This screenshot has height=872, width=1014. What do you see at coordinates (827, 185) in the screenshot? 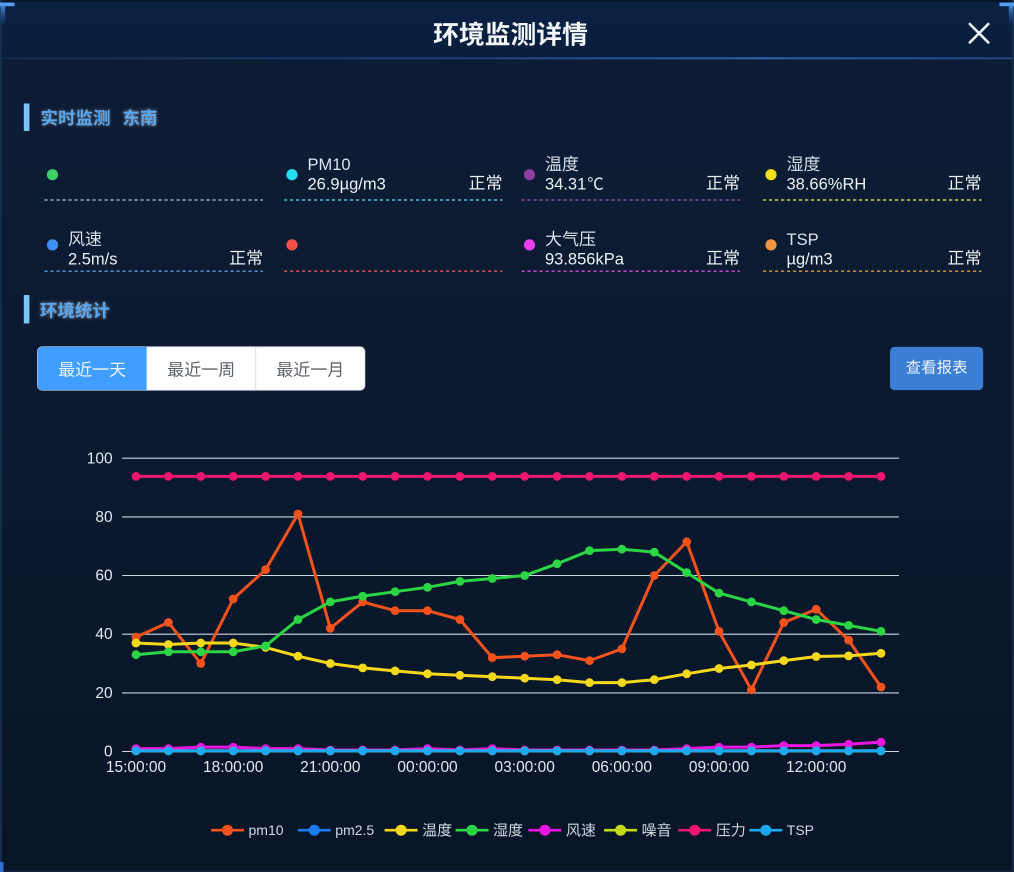
I see `svg-text: 38.66%RH` at bounding box center [827, 185].